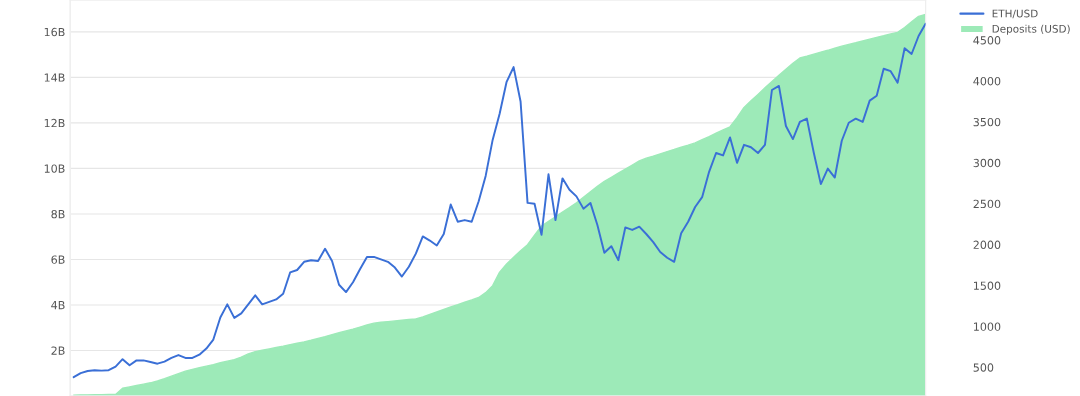 The width and height of the screenshot is (1080, 396). Describe the element at coordinates (1031, 29) in the screenshot. I see `legend-label: Deposits (USD)` at that location.